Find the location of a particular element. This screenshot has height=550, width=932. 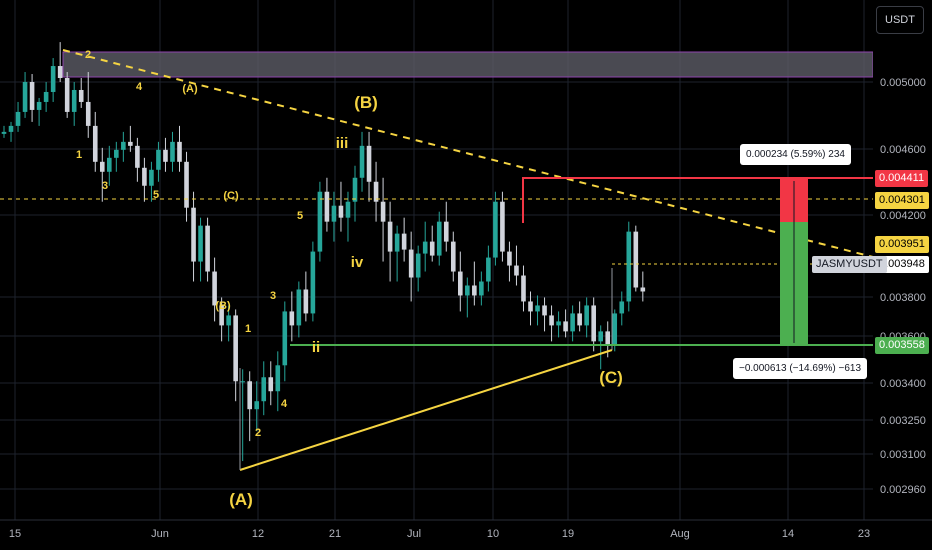

time-axis-bg is located at coordinates (466, 535).